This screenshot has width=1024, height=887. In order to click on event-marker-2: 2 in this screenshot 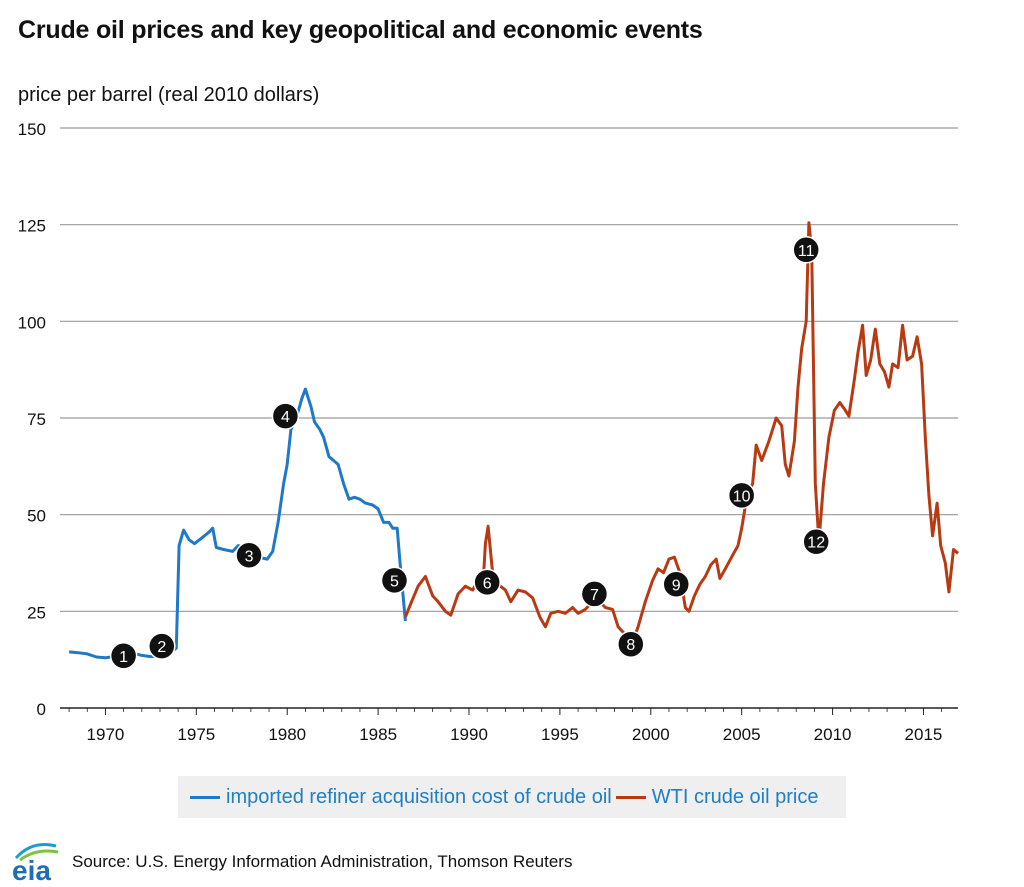, I will do `click(162, 646)`.